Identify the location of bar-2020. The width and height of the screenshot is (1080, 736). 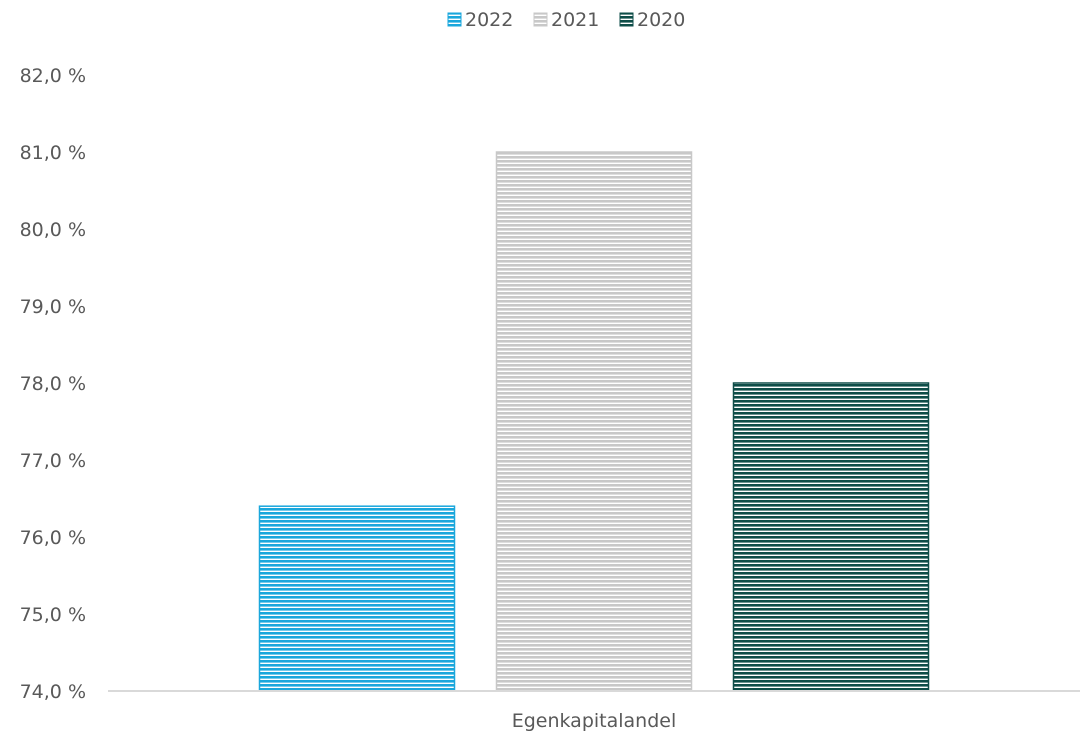
(831, 537).